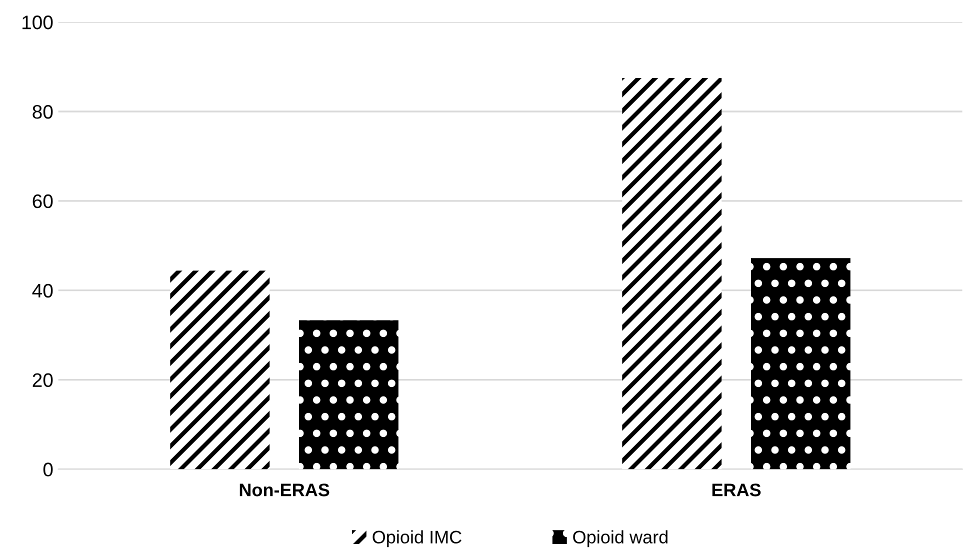  I want to click on y-tick-label: 40, so click(42, 291).